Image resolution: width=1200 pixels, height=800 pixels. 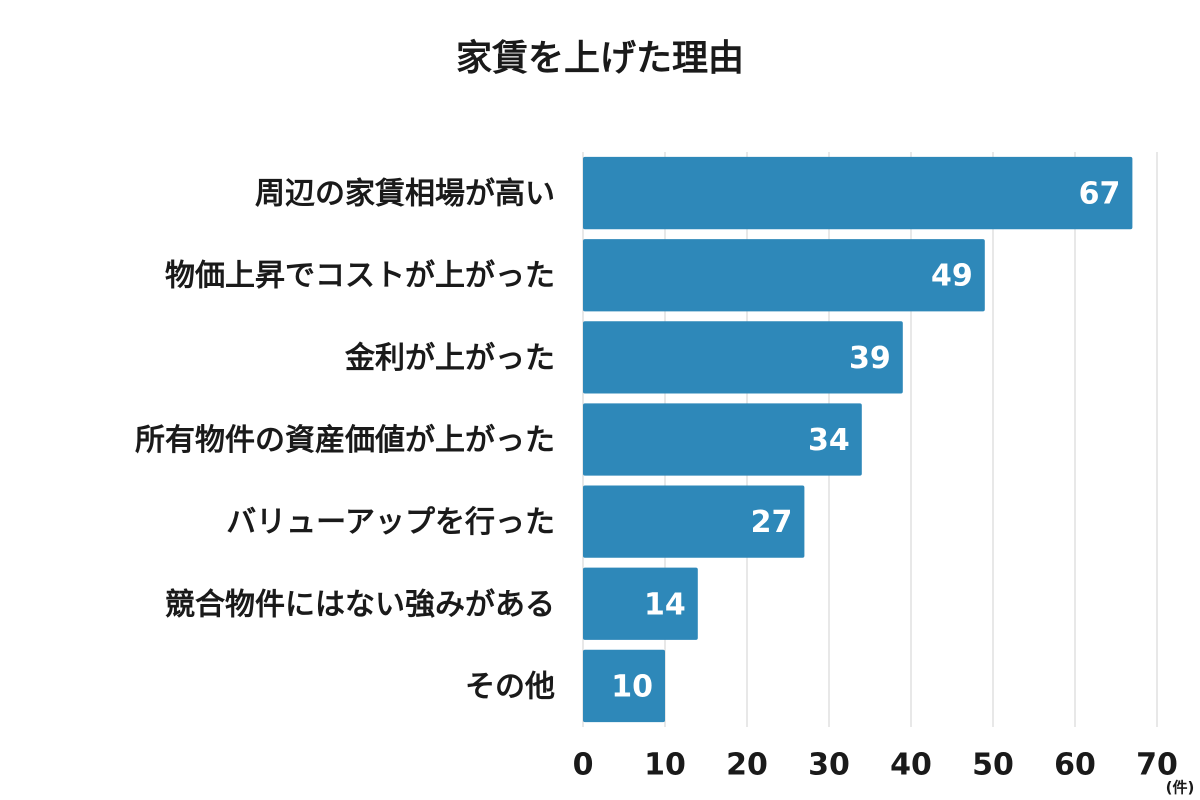 I want to click on y-tick-label: 物価上昇でコストが上がった, so click(x=360, y=276).